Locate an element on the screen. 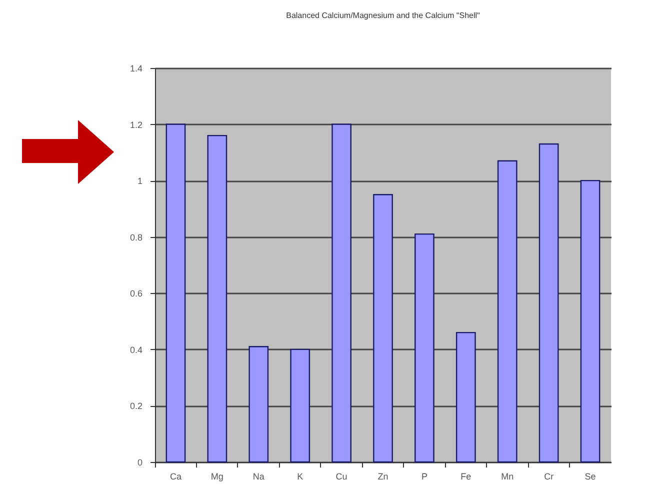 The height and width of the screenshot is (489, 649). x-tick-label: P is located at coordinates (424, 477).